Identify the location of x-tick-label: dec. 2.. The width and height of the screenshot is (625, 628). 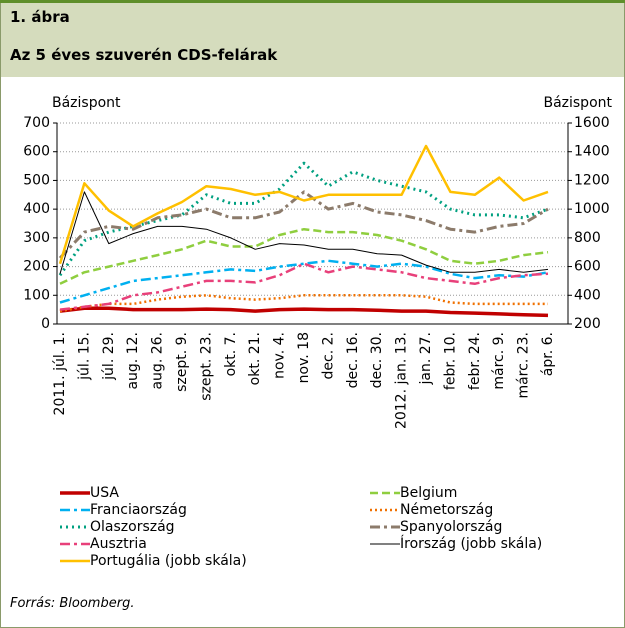
(328, 355).